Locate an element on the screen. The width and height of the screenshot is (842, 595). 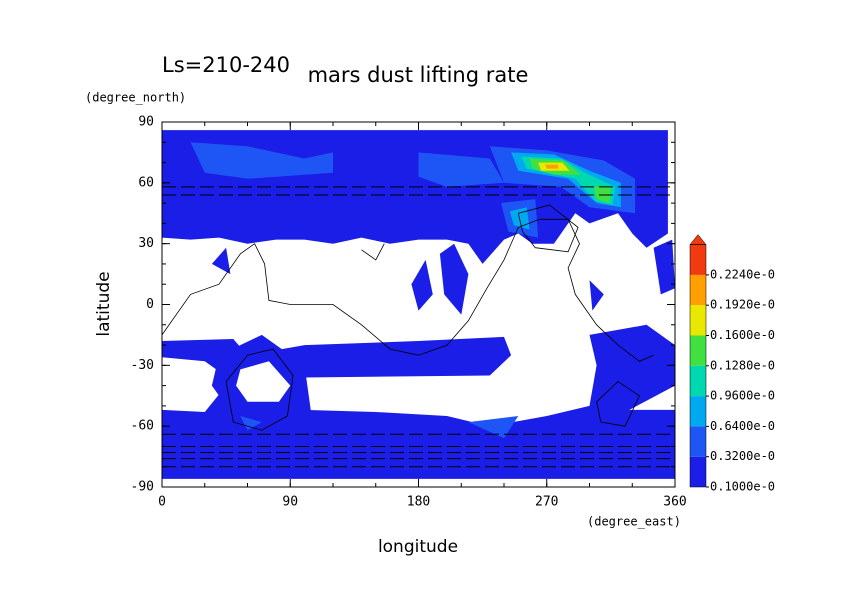
x-tick-label: 270 is located at coordinates (546, 502).